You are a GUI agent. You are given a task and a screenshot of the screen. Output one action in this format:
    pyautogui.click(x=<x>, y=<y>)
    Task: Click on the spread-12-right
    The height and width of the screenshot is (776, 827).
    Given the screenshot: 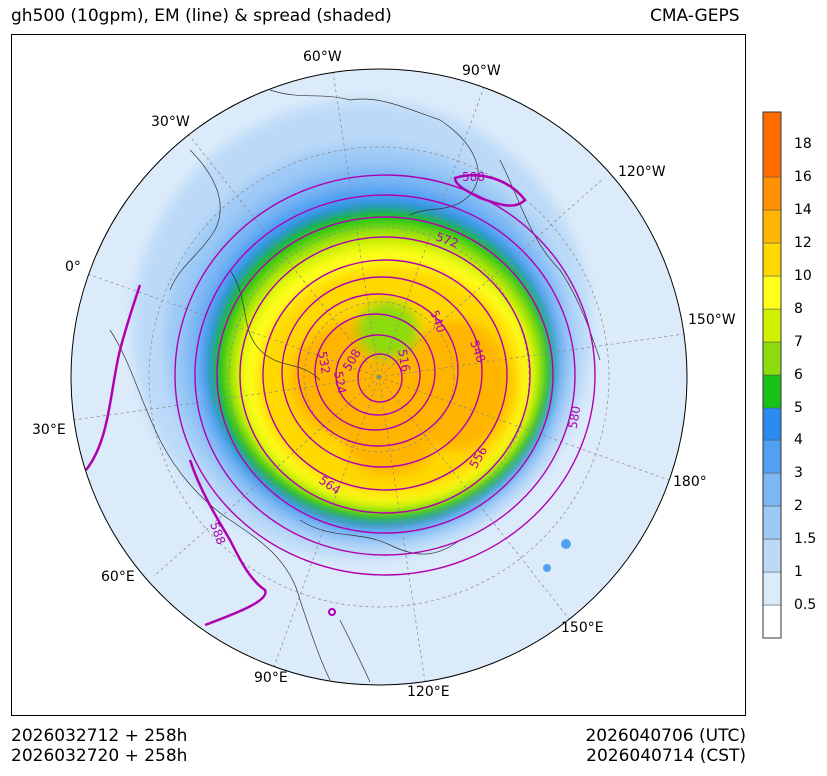 What is the action you would take?
    pyautogui.click(x=455, y=385)
    